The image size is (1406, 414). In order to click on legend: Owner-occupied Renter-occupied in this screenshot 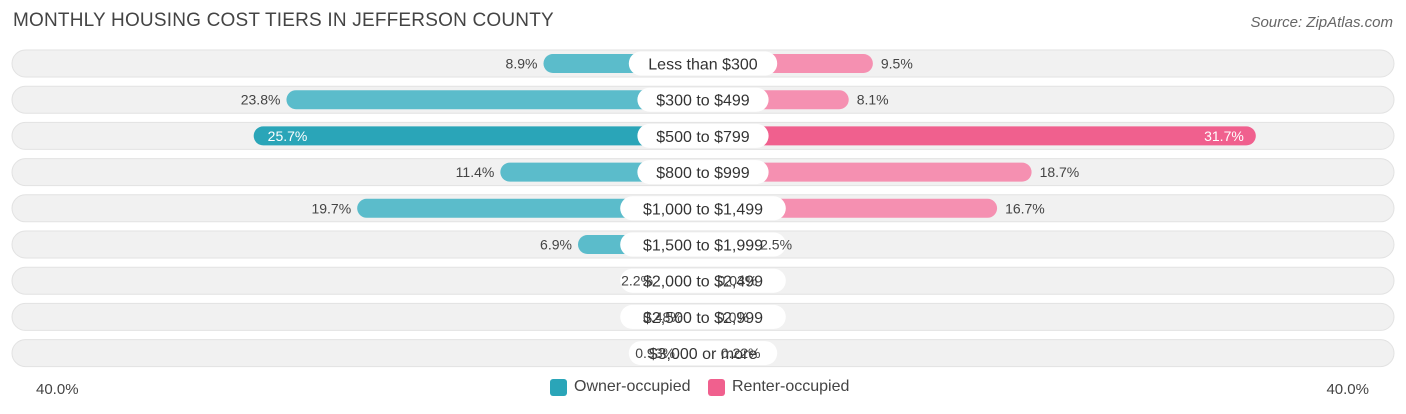, I will do `click(703, 389)`.